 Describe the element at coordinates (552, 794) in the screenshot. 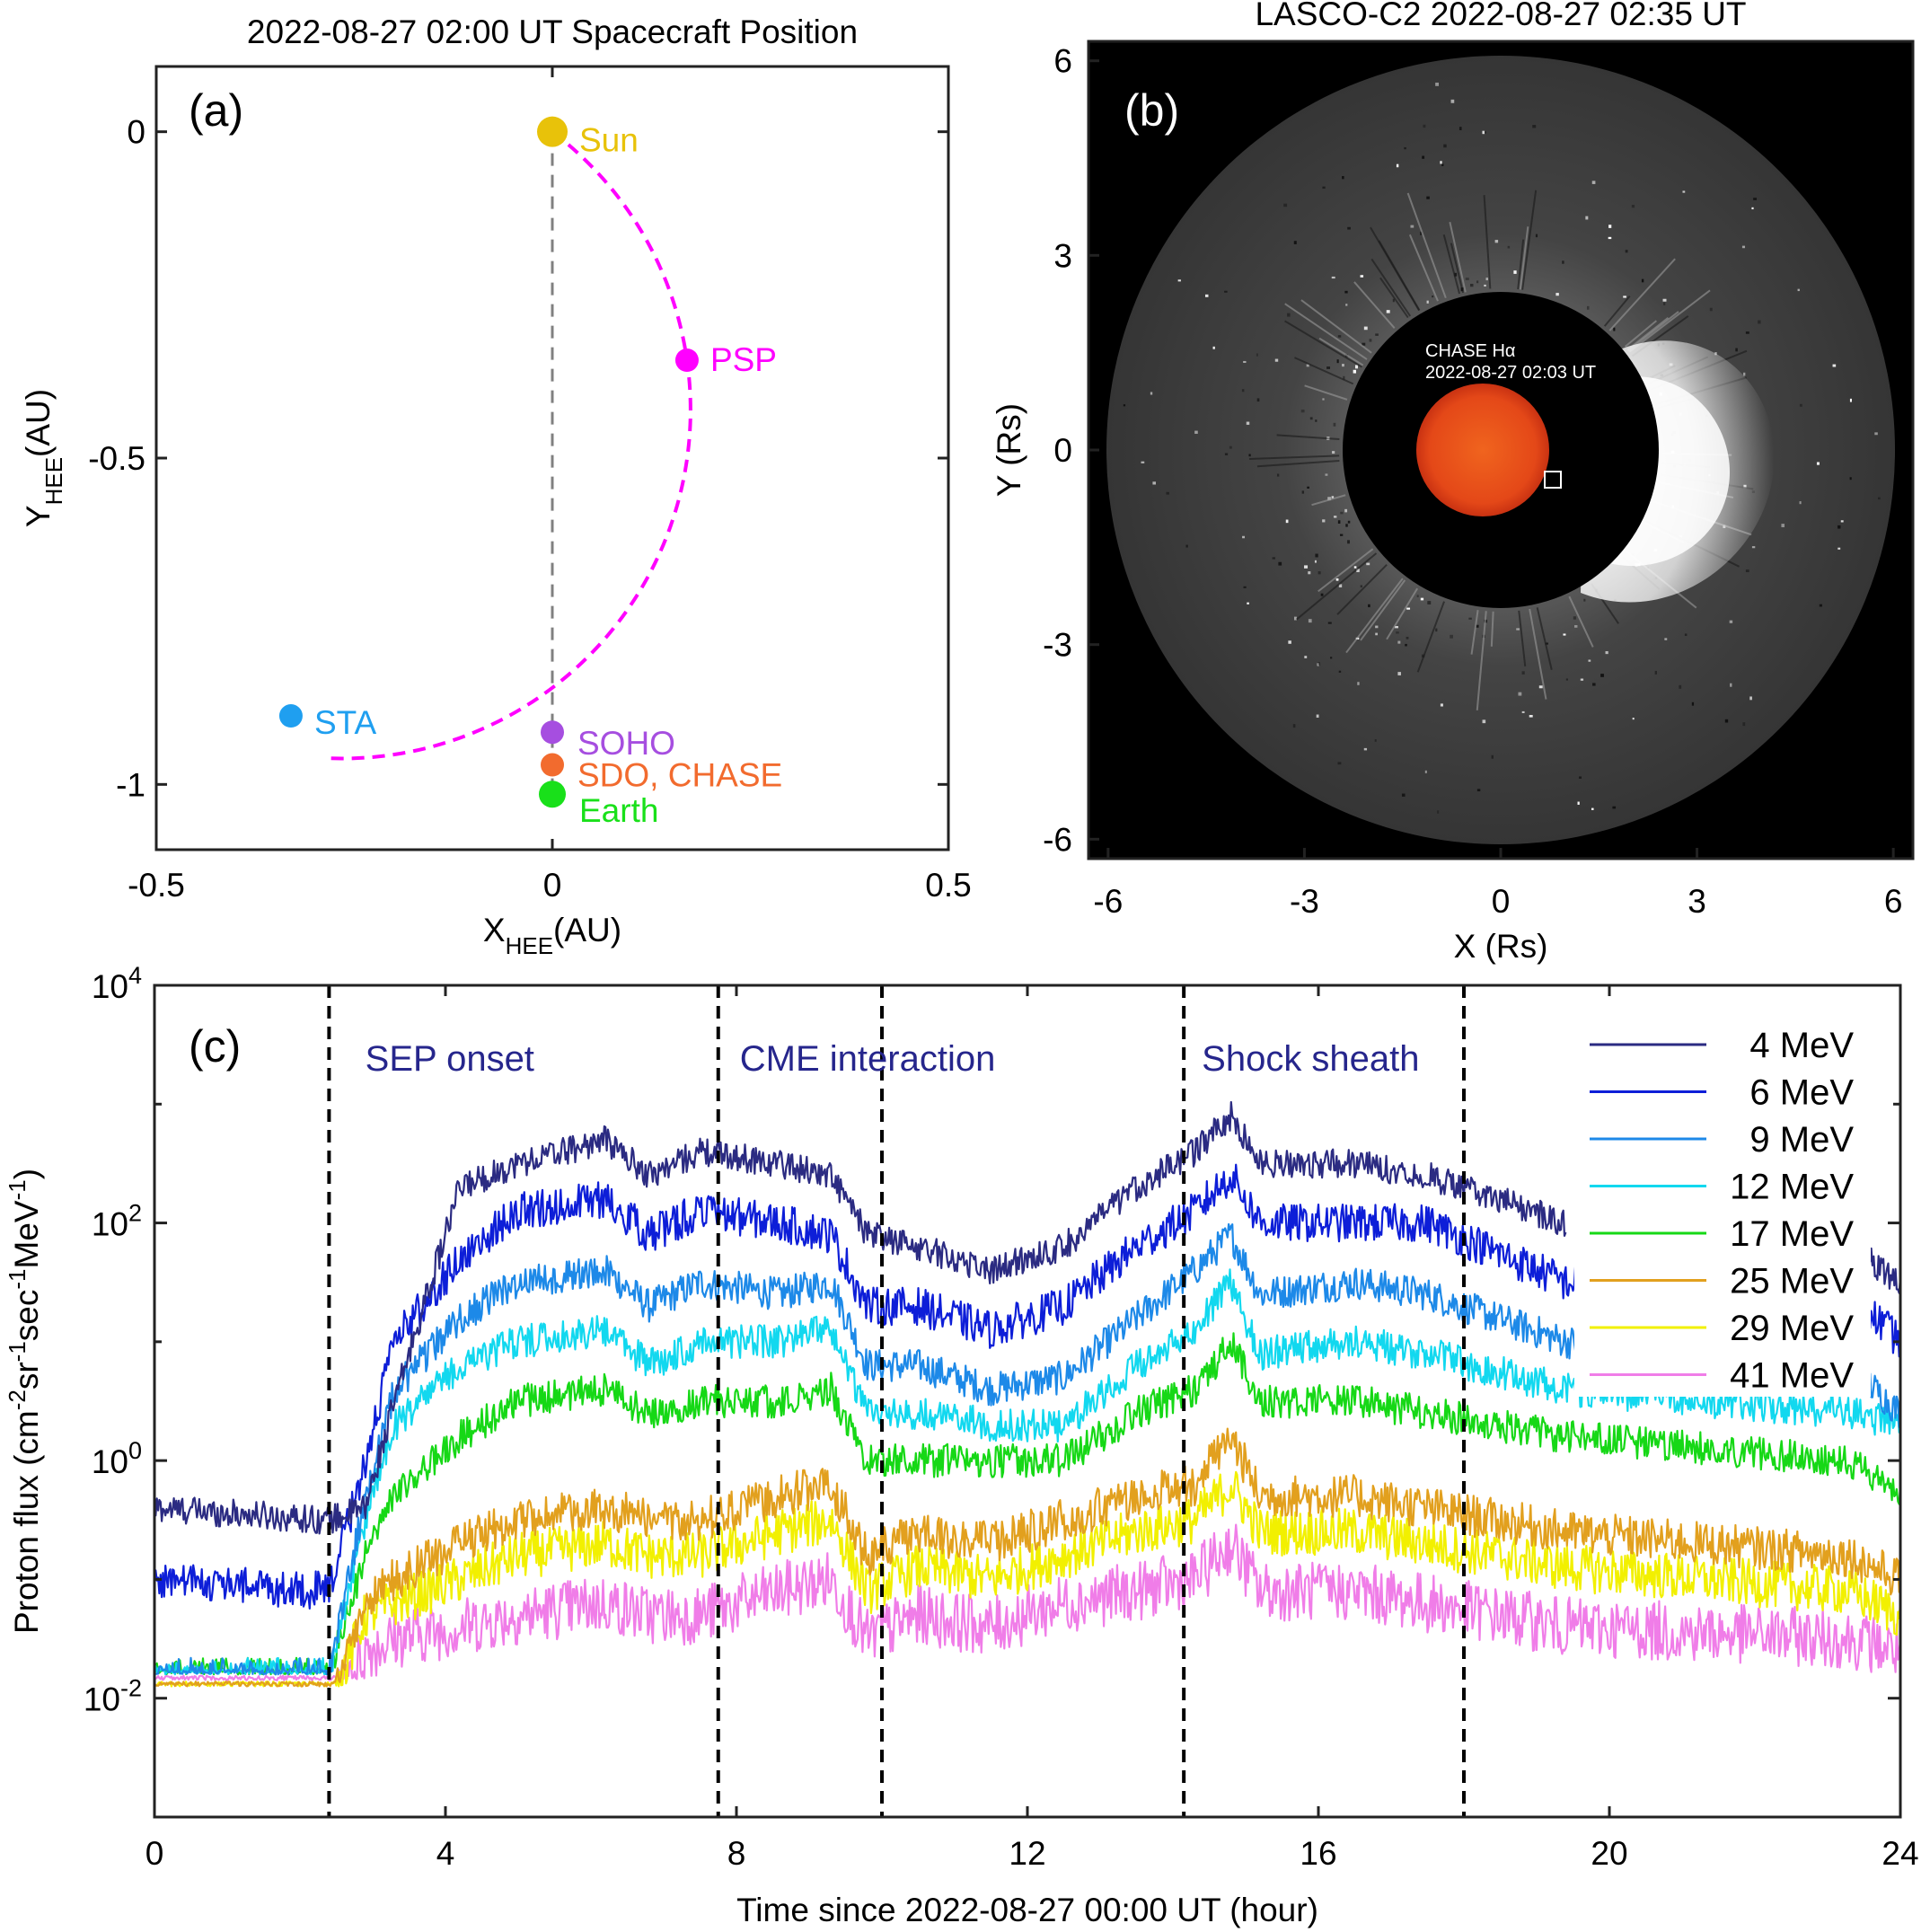

I see `spacecraft-marker-earth` at that location.